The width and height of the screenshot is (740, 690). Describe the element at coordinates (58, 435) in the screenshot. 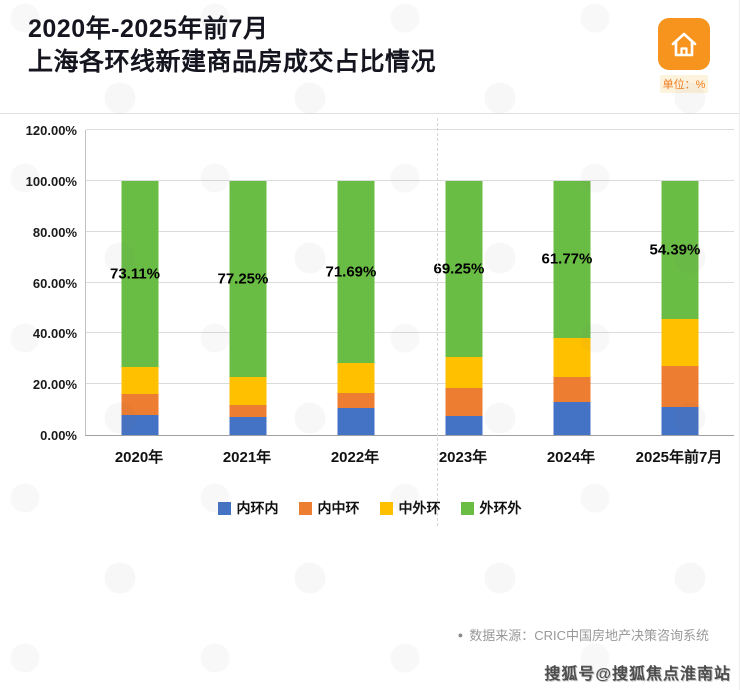

I see `y-axis-label: 0.00%` at that location.